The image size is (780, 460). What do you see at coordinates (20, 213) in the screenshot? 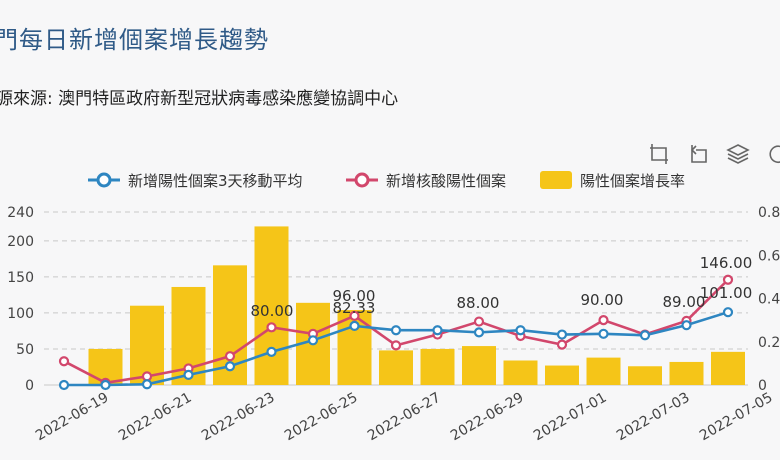
I see `y-left-tick-label: 240` at bounding box center [20, 213].